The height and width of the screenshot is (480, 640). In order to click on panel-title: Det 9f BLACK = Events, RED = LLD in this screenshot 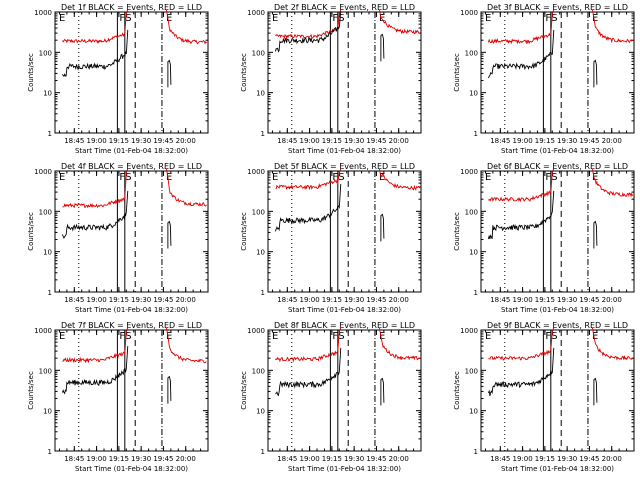, I will do `click(557, 325)`.